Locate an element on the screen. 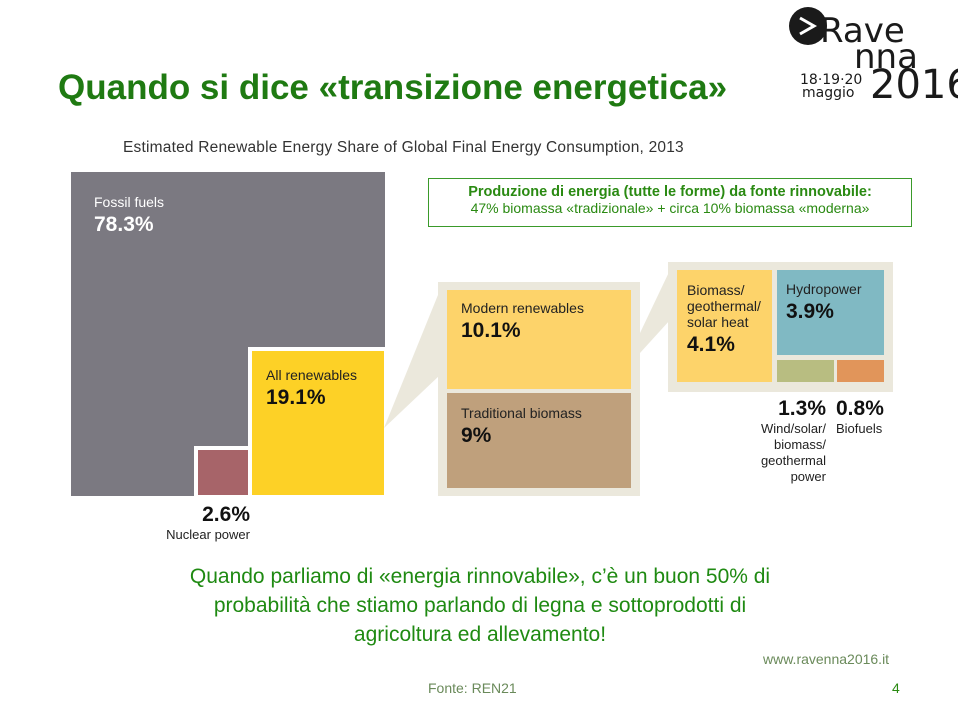 The image size is (960, 720). segment-label: All renewables is located at coordinates (312, 375).